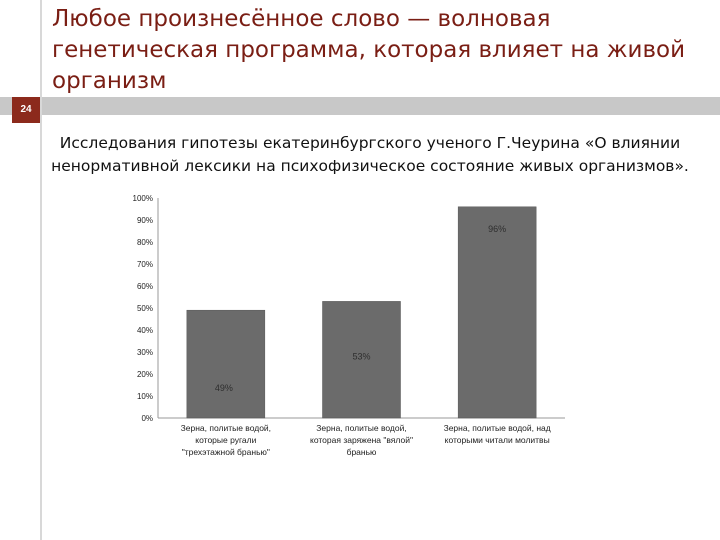 This screenshot has width=720, height=540. Describe the element at coordinates (224, 388) in the screenshot. I see `data-label: 49%` at that location.